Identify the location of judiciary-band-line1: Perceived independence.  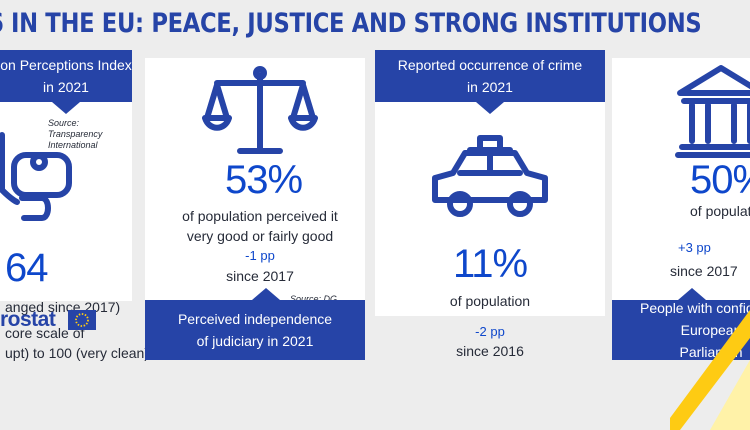
(255, 319).